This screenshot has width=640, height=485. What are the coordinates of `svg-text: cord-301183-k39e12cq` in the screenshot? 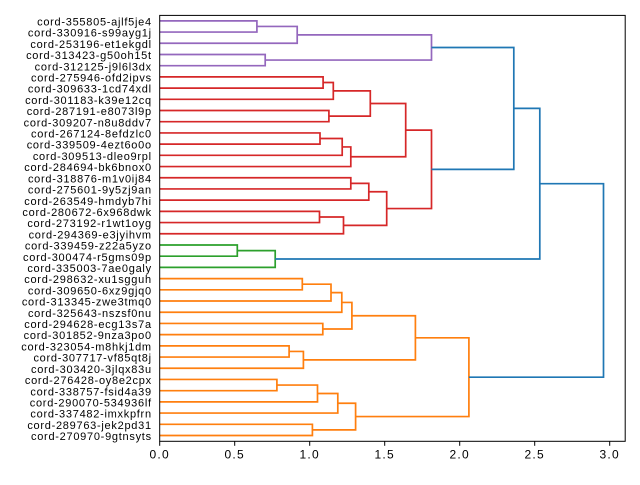 It's located at (88, 101).